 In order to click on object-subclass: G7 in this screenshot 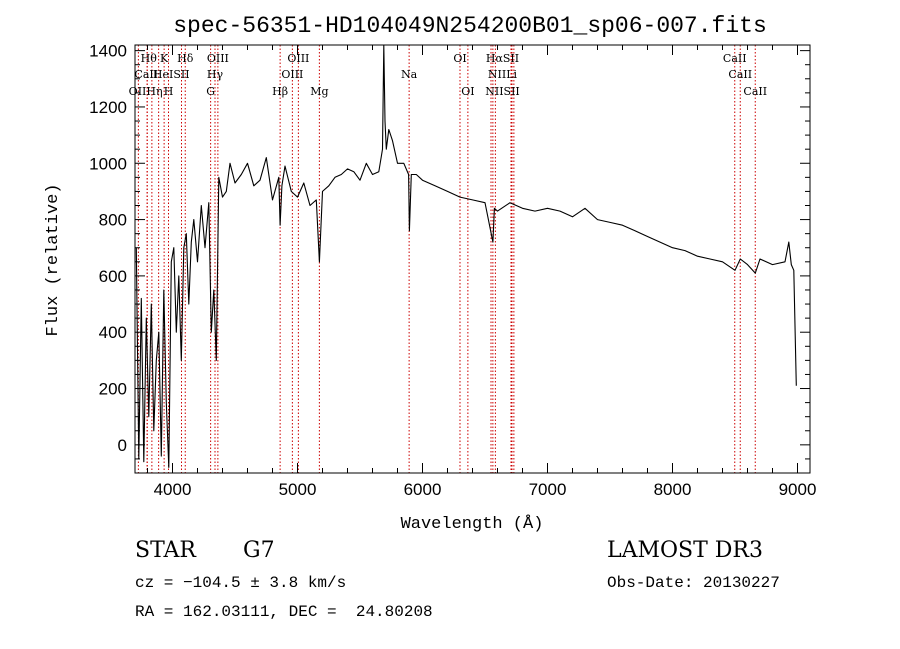, I will do `click(259, 550)`.